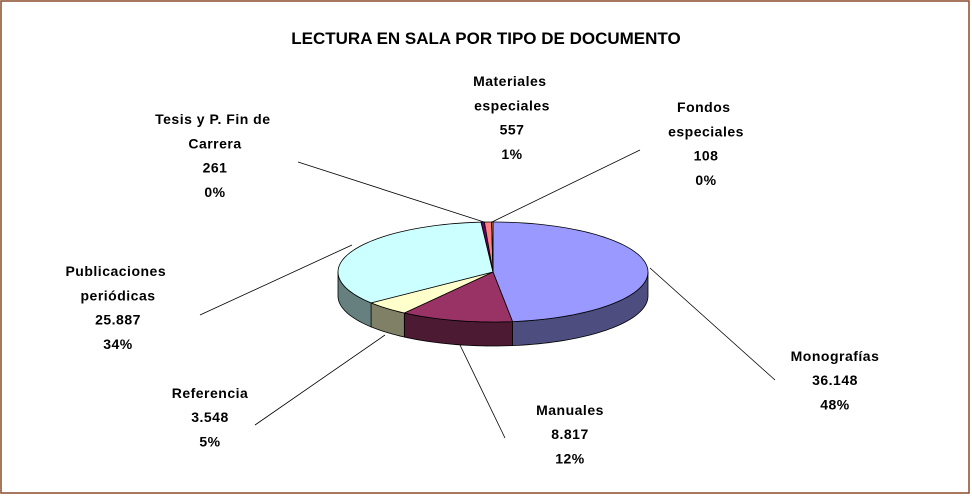 This screenshot has height=496, width=972. Describe the element at coordinates (215, 119) in the screenshot. I see `label-line: Tesis y P. Fin de` at that location.